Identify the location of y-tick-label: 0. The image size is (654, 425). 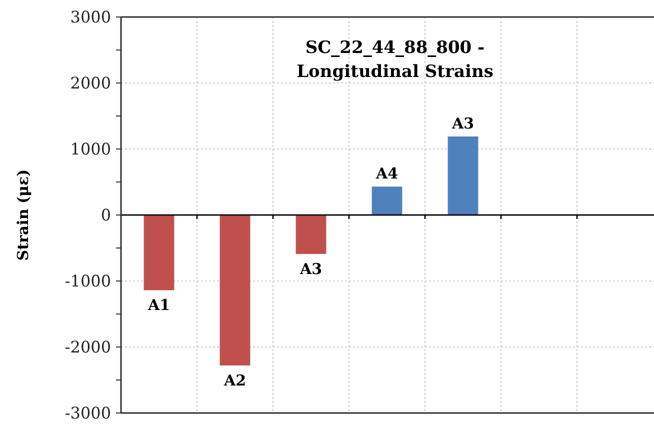
(105, 215).